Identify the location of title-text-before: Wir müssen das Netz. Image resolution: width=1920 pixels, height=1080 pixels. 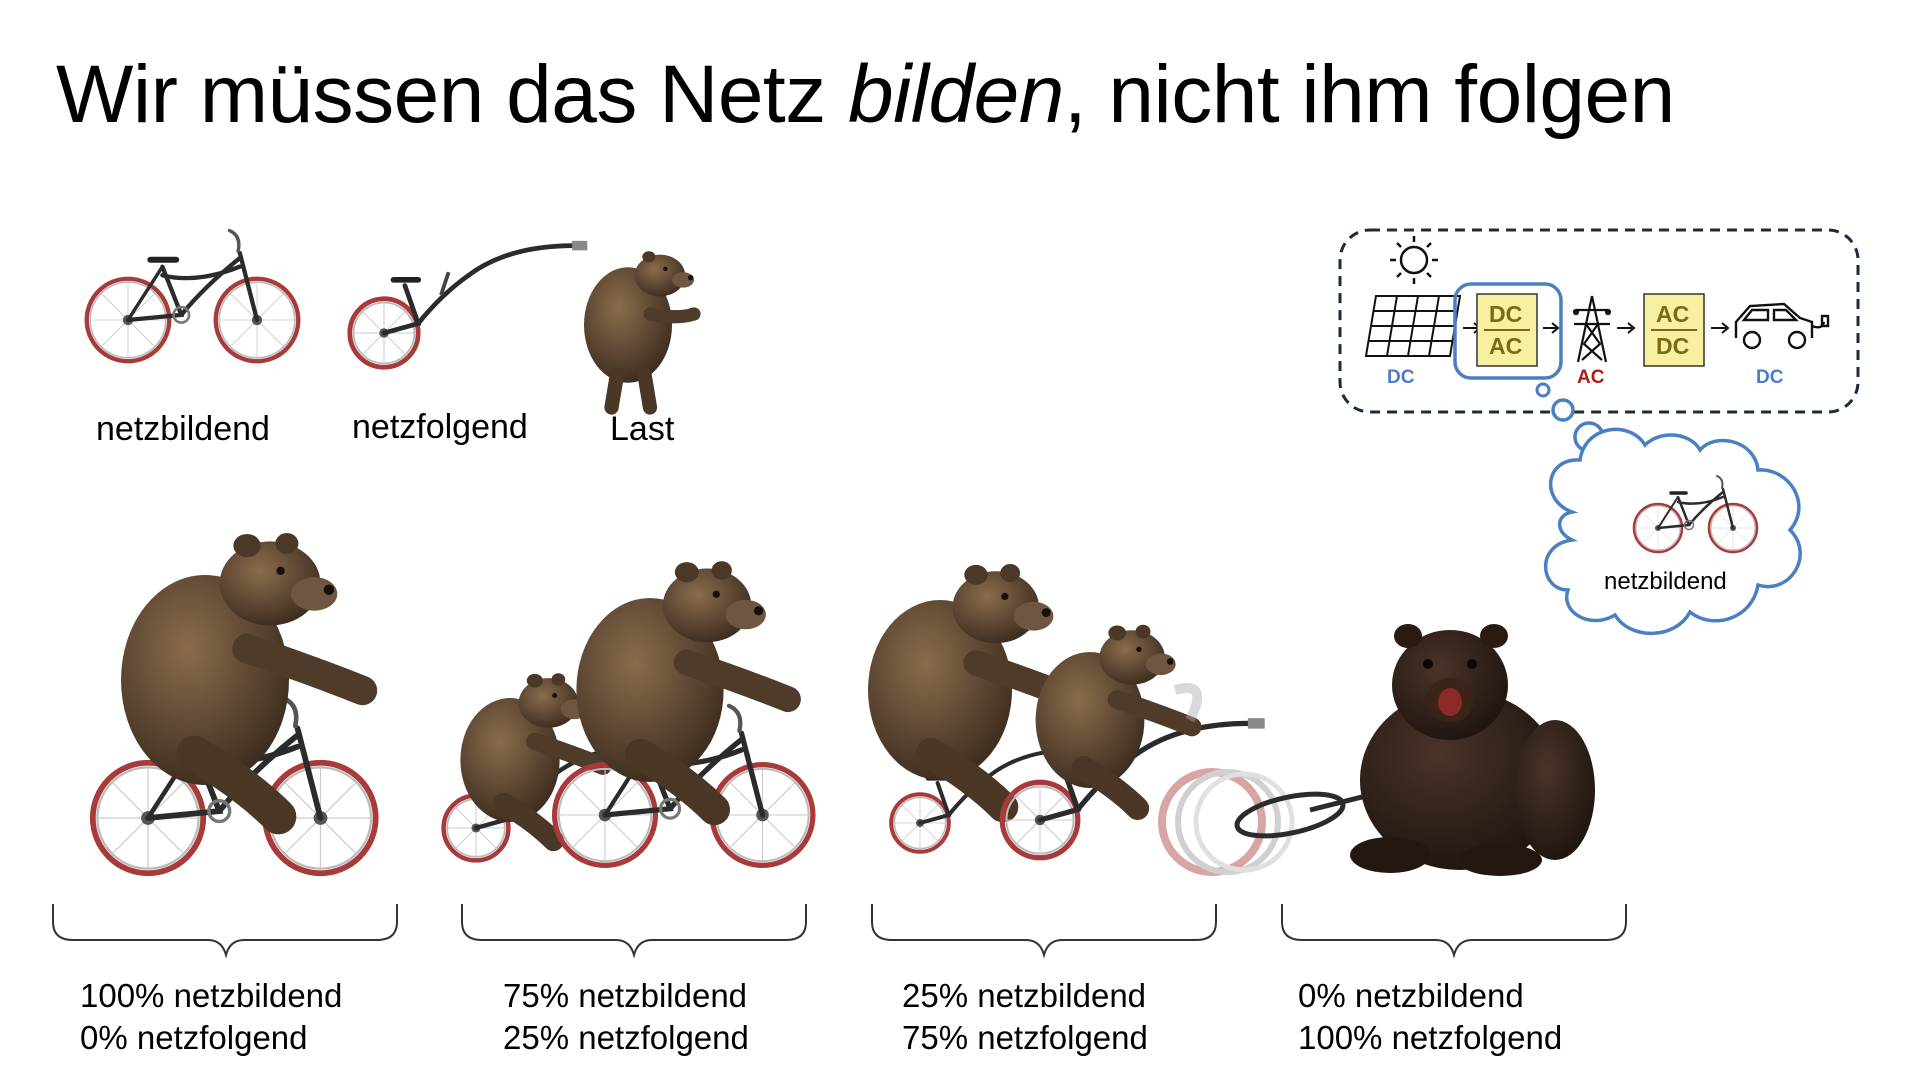
(452, 94).